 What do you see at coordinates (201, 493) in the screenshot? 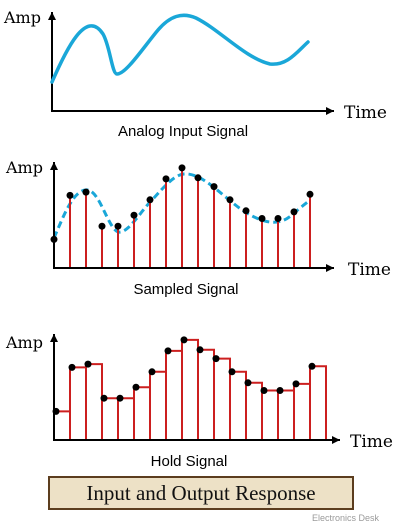
I see `response-banner: Input and Output Response` at bounding box center [201, 493].